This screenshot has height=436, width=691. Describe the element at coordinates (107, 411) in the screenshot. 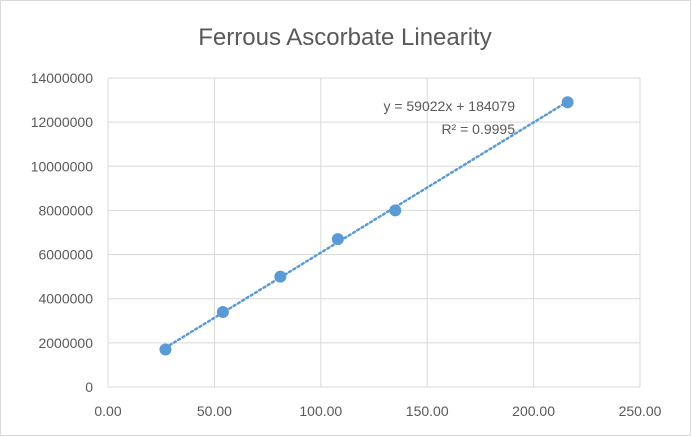

I see `x-tick-label: 0.00` at that location.